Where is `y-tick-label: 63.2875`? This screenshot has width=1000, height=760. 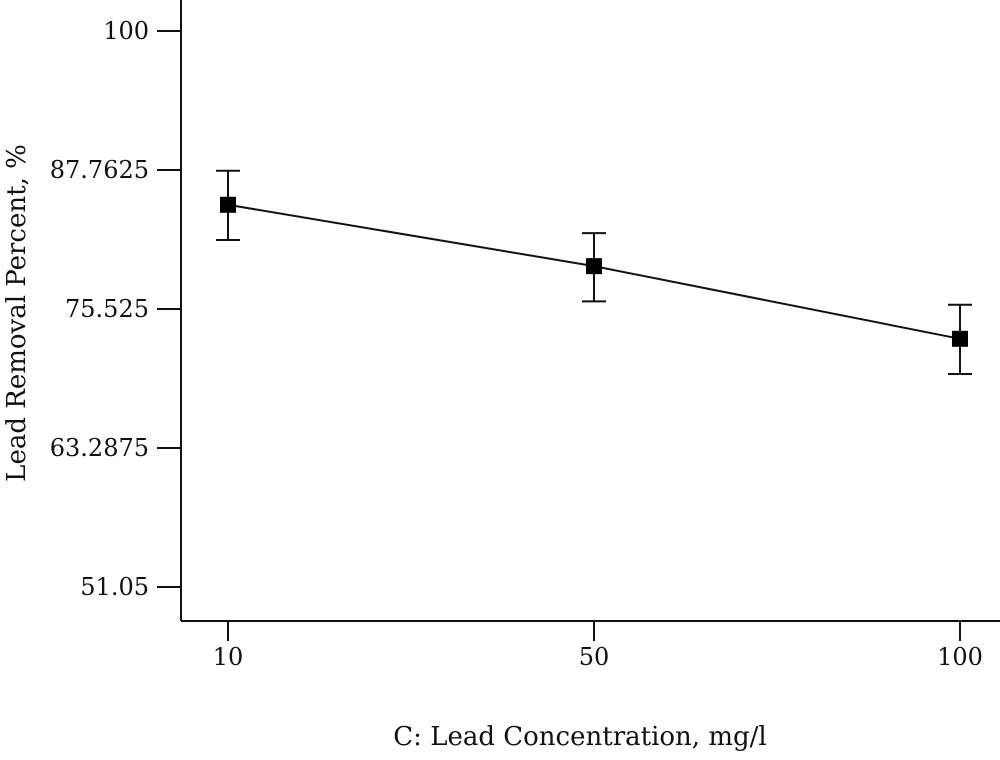 y-tick-label: 63.2875 is located at coordinates (99, 448).